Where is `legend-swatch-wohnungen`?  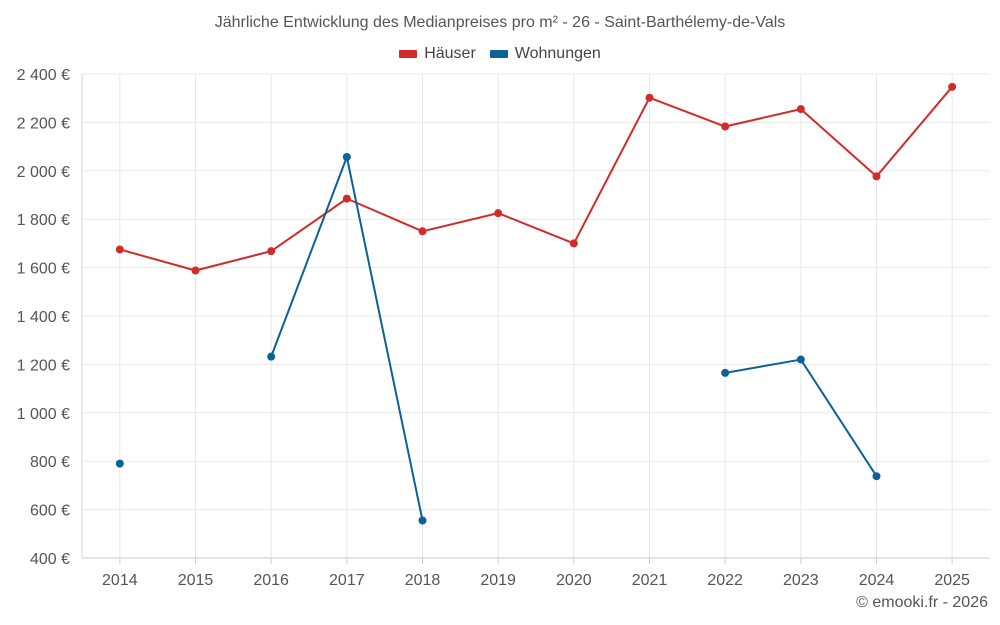
legend-swatch-wohnungen is located at coordinates (498, 54).